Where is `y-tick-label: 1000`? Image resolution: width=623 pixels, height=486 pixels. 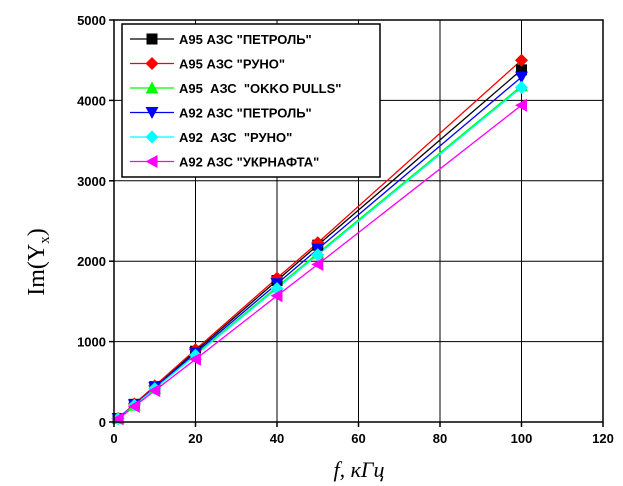
y-tick-label: 1000 is located at coordinates (91, 342).